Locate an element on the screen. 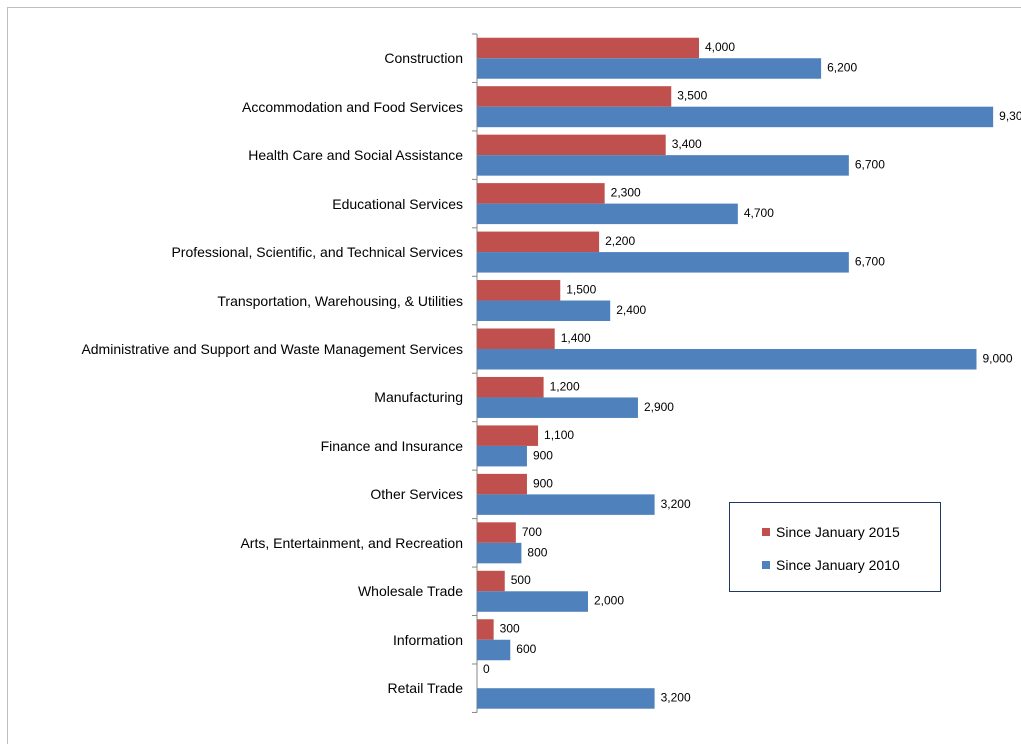  value-label: 2,900 is located at coordinates (659, 407).